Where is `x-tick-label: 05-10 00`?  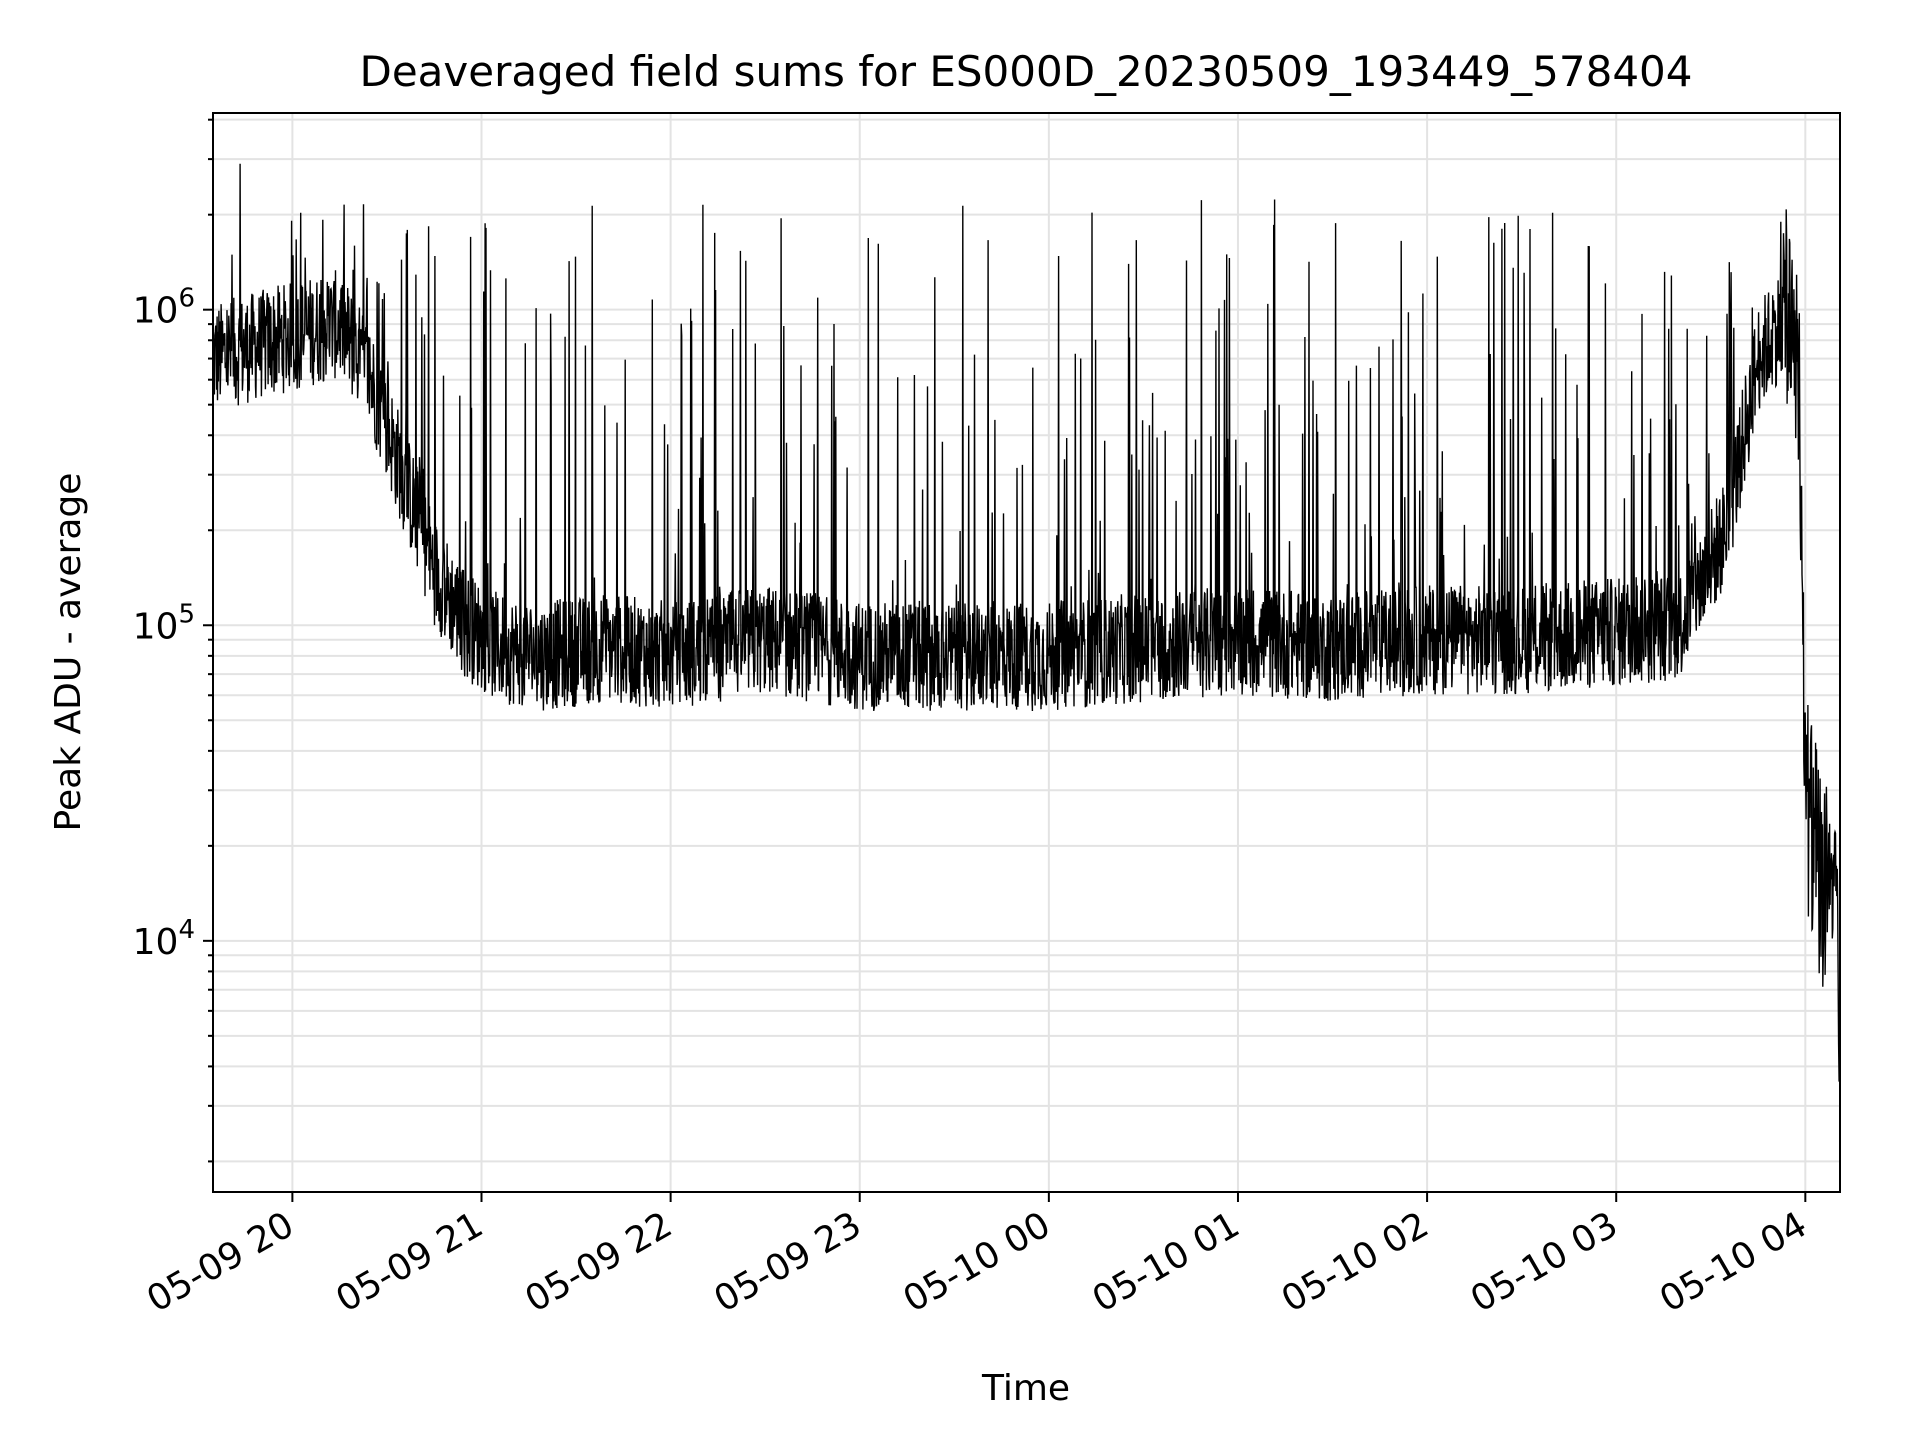
x-tick-label: 05-10 00 is located at coordinates (977, 1262).